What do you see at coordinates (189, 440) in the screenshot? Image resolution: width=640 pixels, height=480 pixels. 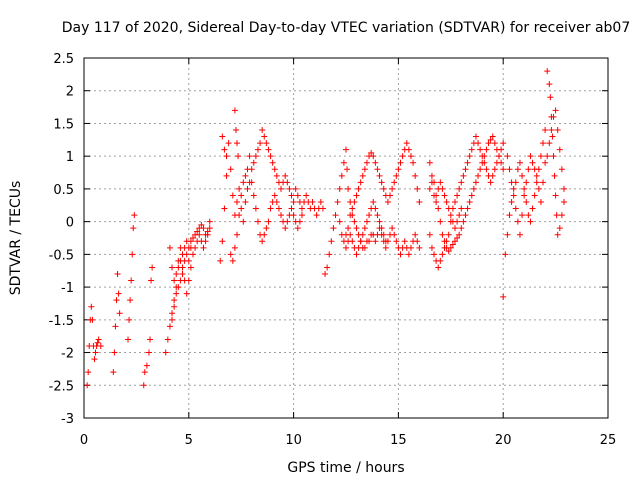 I see `x-tick-label: 5` at bounding box center [189, 440].